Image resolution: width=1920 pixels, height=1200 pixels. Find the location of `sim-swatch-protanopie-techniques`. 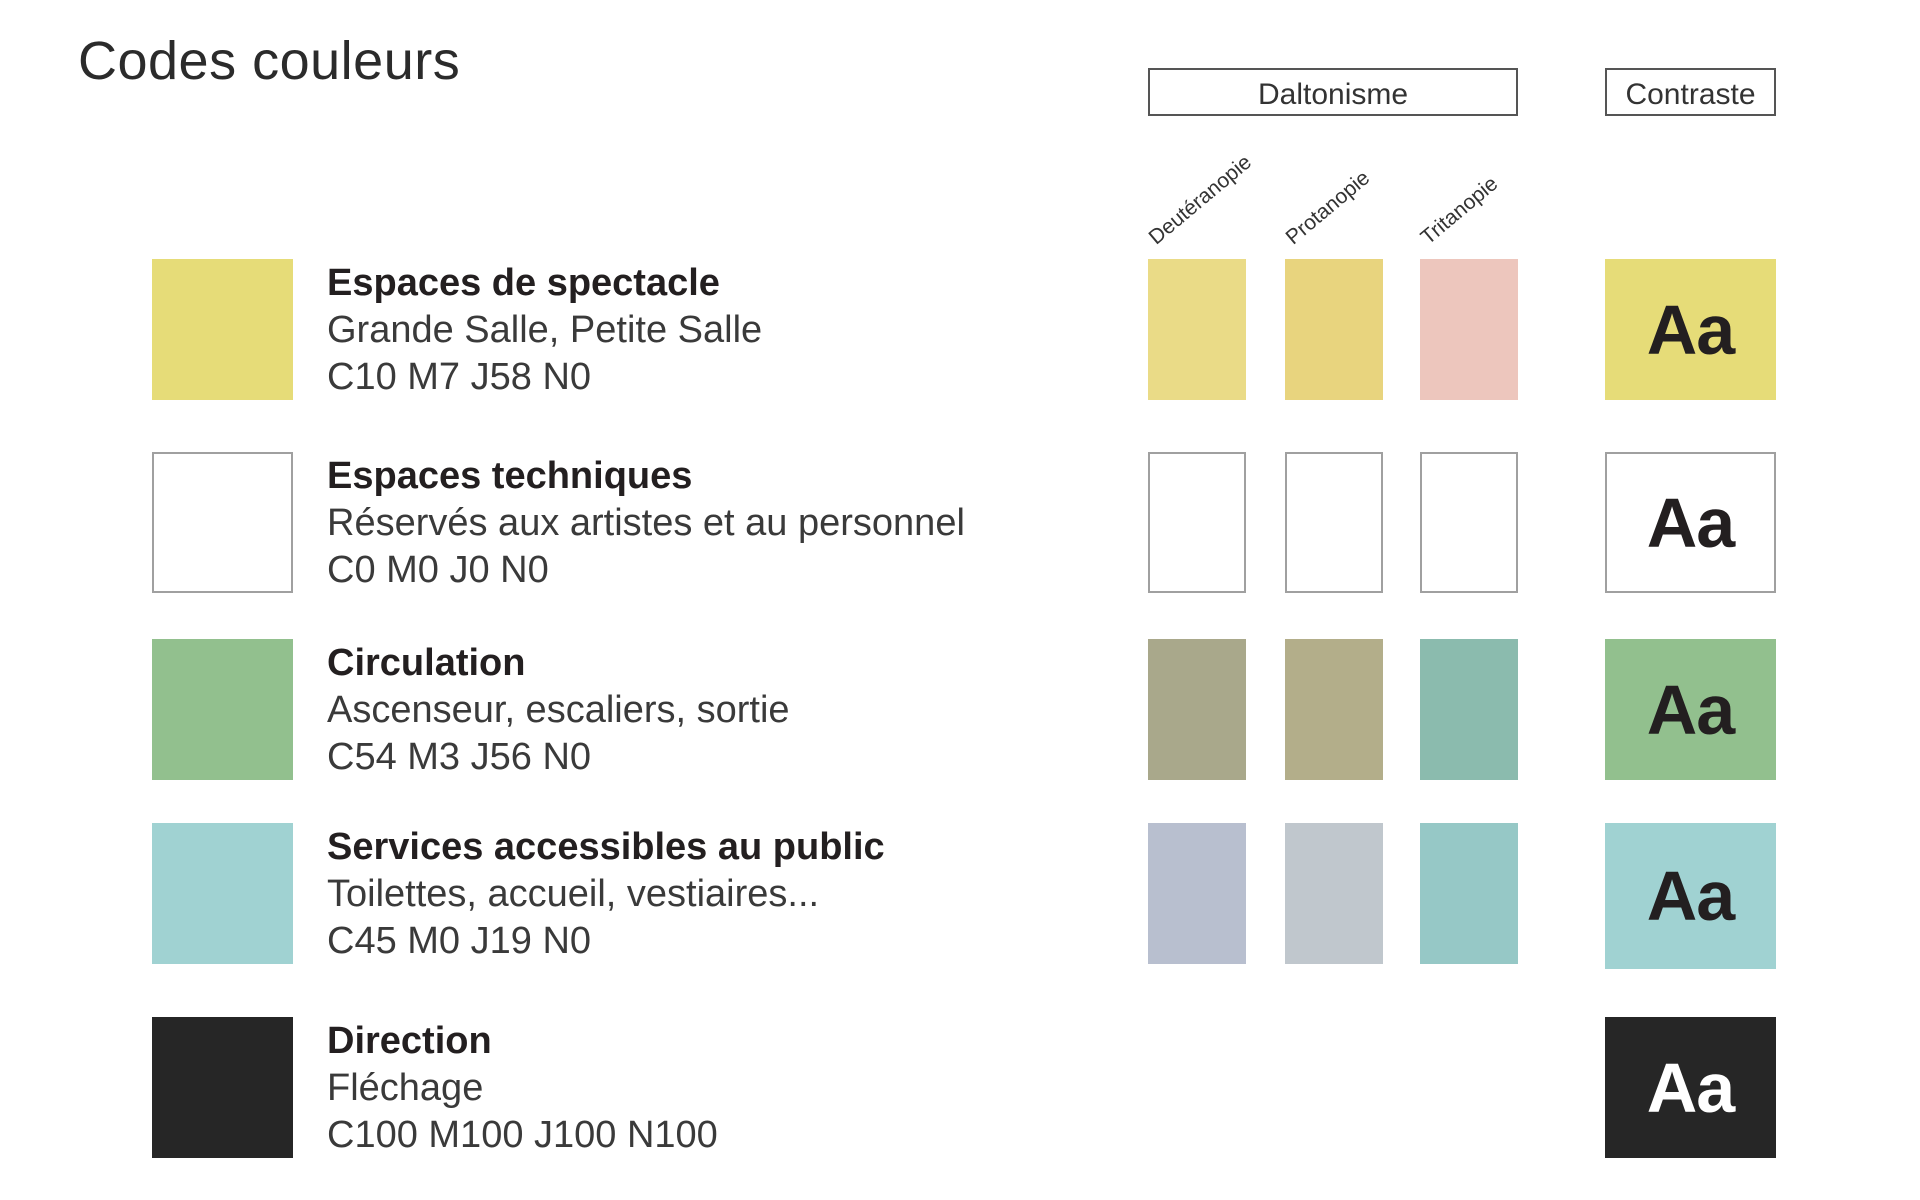

sim-swatch-protanopie-techniques is located at coordinates (1334, 522).